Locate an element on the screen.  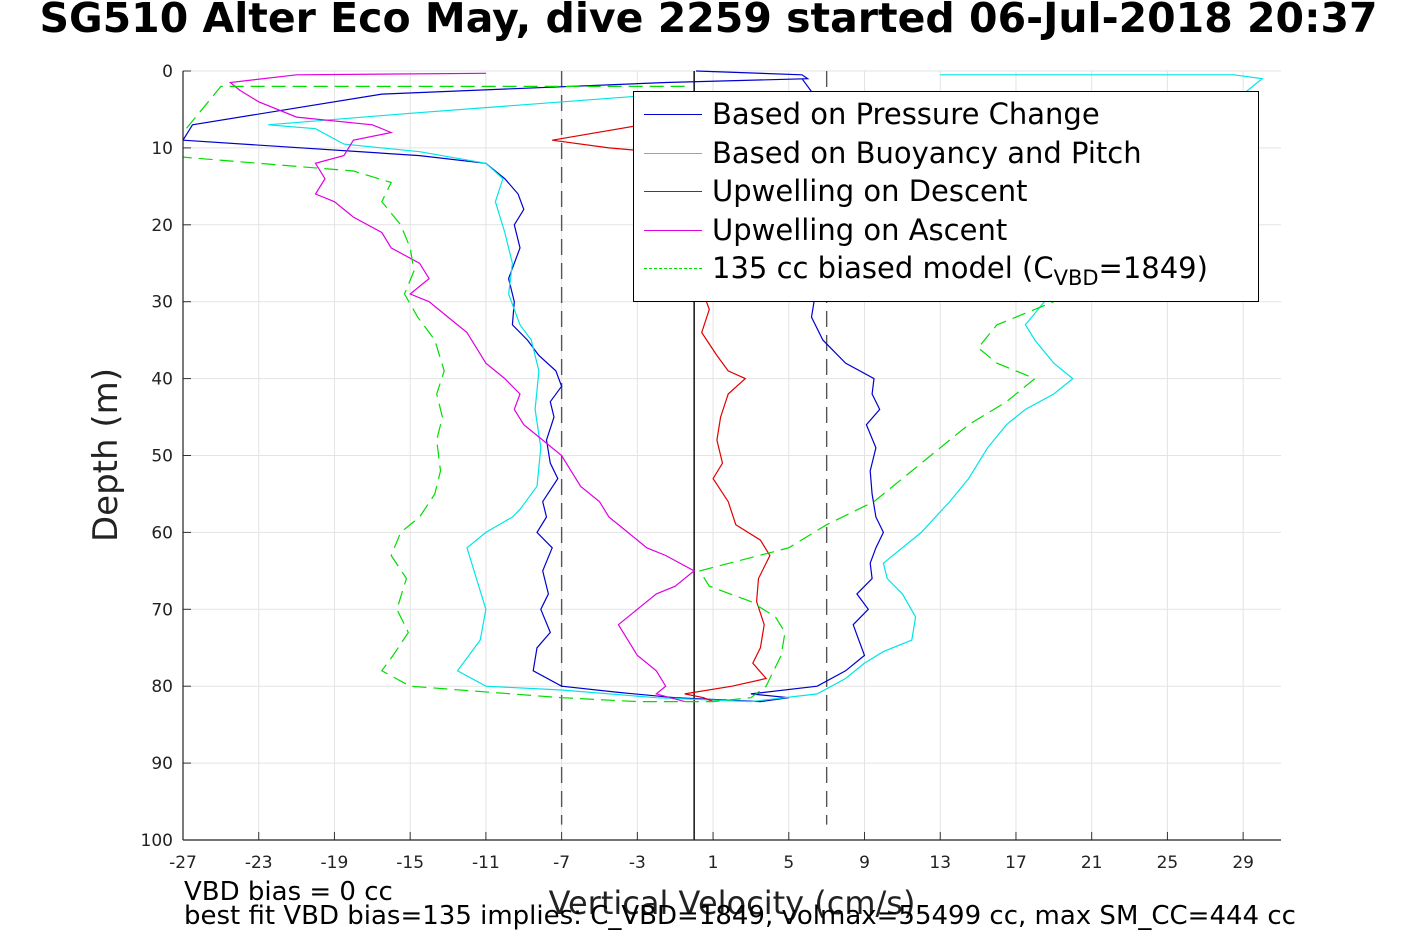
x-tick-label: -7 is located at coordinates (561, 863).